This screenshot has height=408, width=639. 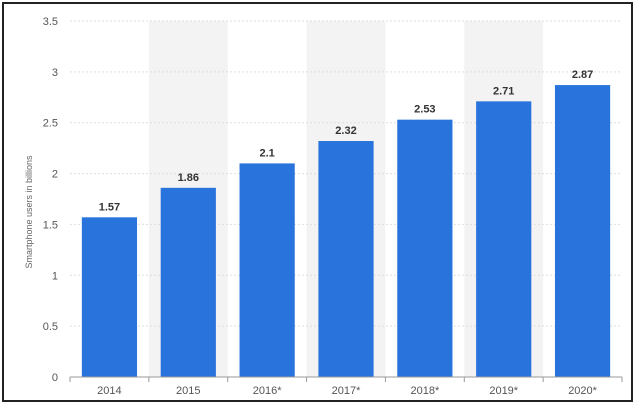 I want to click on x-tick-label: 2019*, so click(x=503, y=391).